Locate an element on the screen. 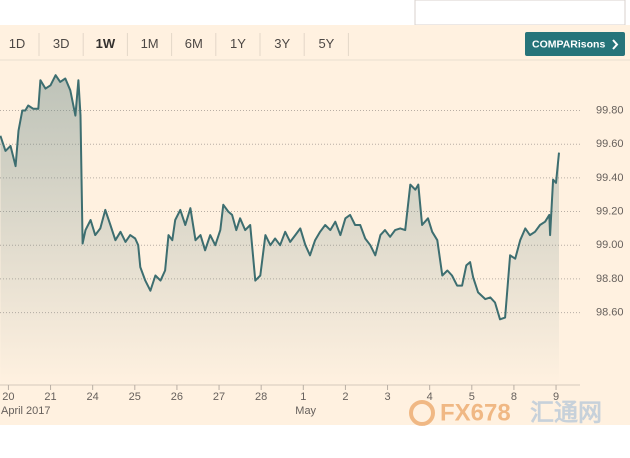 Image resolution: width=630 pixels, height=458 pixels. range-button: 3D is located at coordinates (61, 43).